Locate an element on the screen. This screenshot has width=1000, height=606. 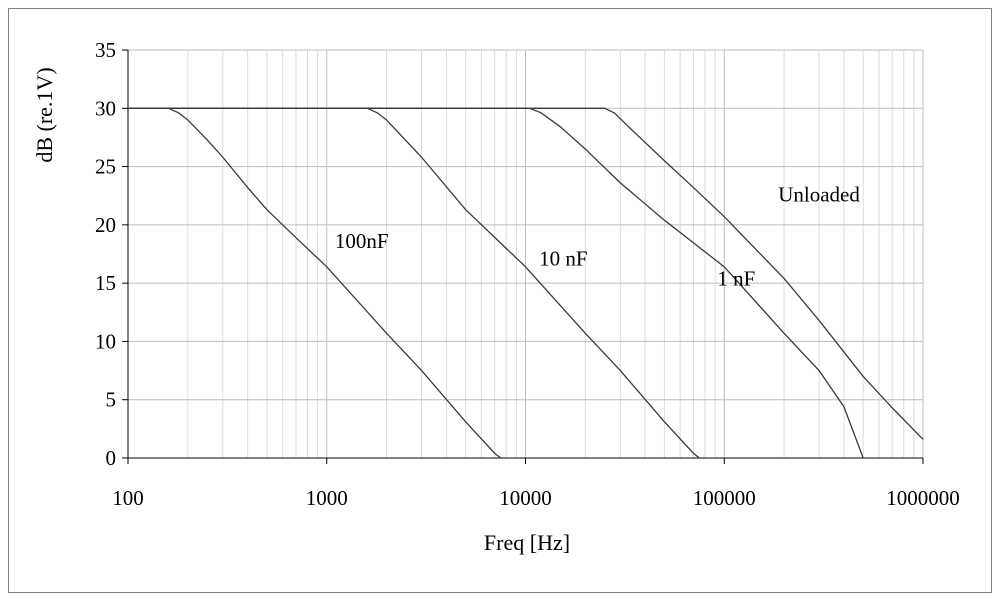
x-tick-label: 1000000 is located at coordinates (923, 498).